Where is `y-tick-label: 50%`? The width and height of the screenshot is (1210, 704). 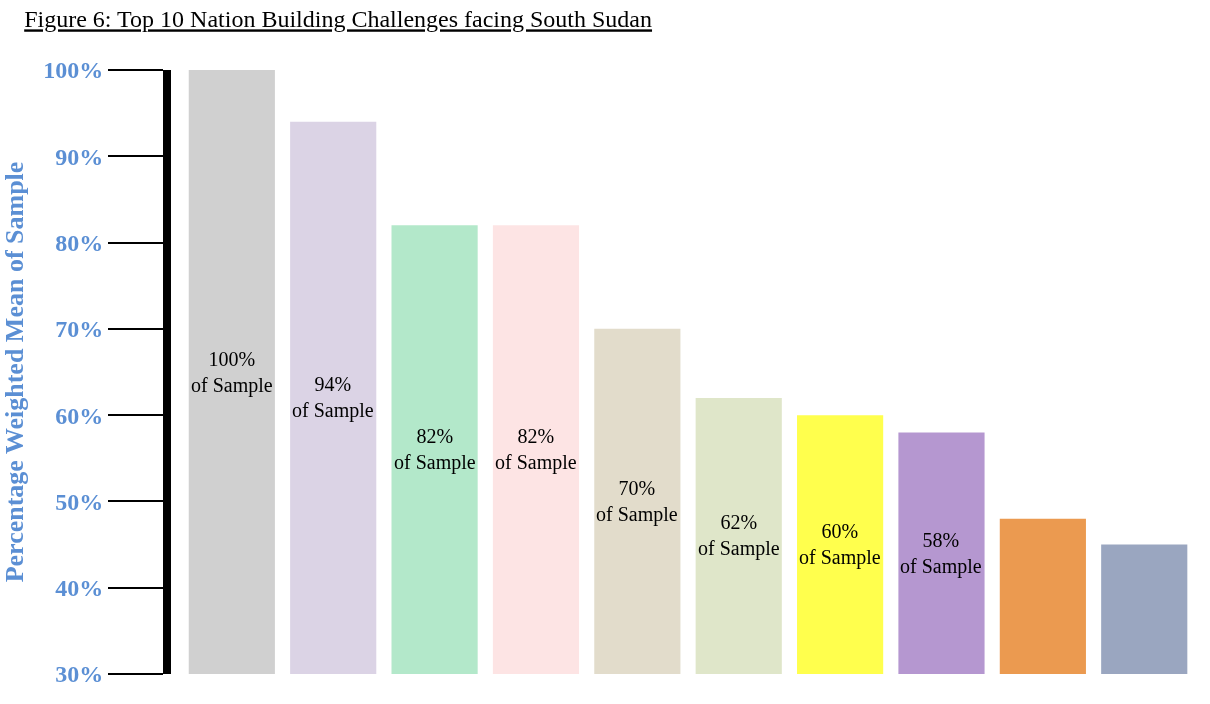
y-tick-label: 50% is located at coordinates (79, 501).